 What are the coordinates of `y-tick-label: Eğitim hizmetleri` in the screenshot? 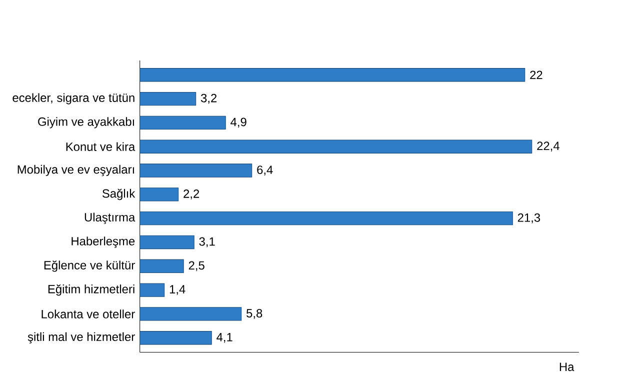 It's located at (91, 290).